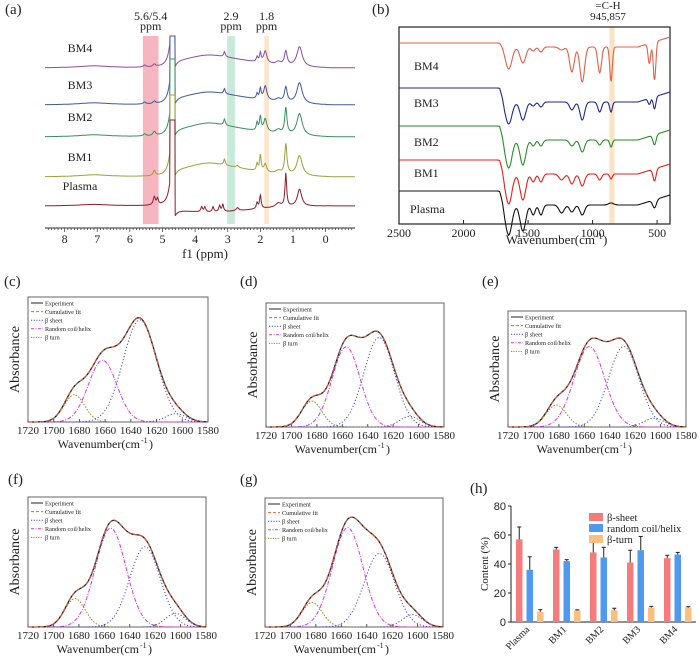 Image resolution: width=700 pixels, height=660 pixels. What do you see at coordinates (231, 16) in the screenshot?
I see `highlight-label: 2.9` at bounding box center [231, 16].